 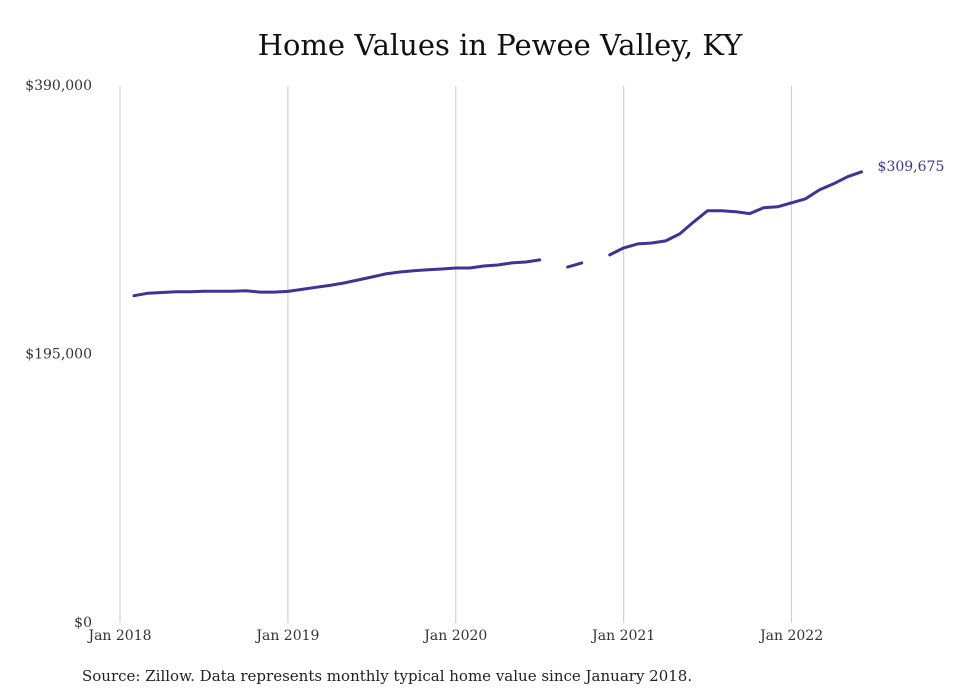 What do you see at coordinates (911, 167) in the screenshot?
I see `end-value-label: $309,675` at bounding box center [911, 167].